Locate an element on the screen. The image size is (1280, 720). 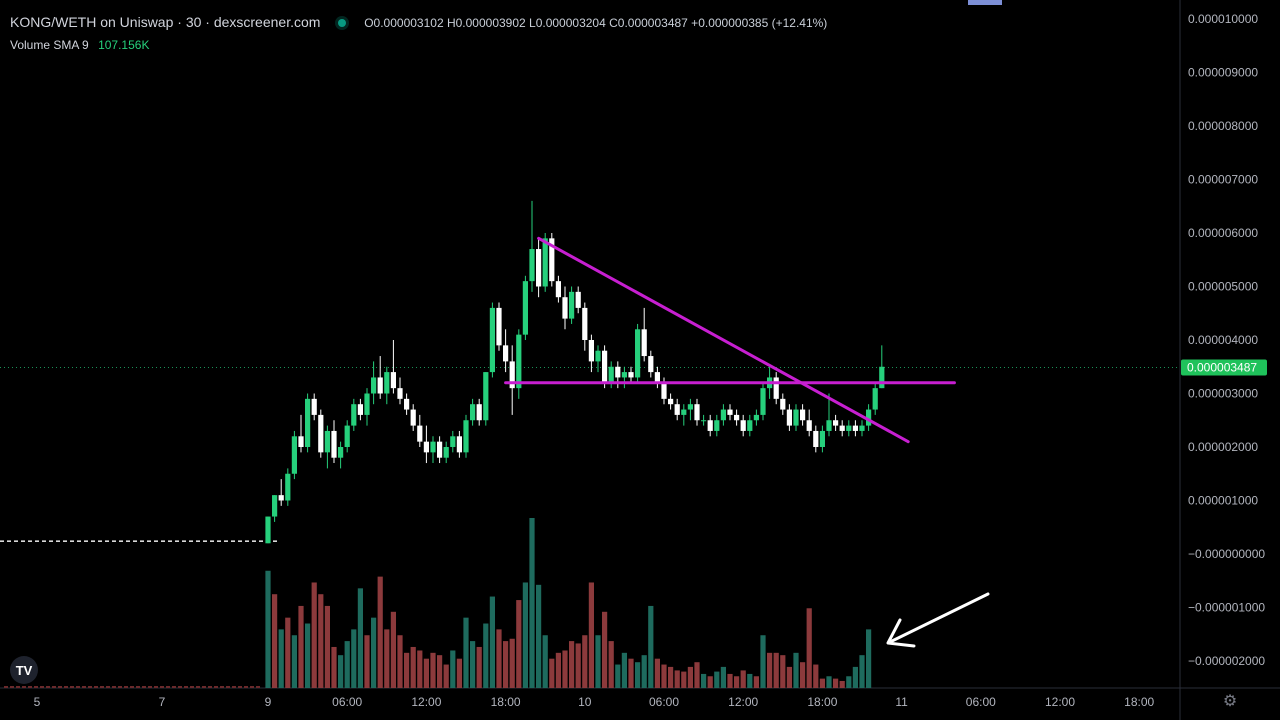
descending-trendline is located at coordinates (723, 340).